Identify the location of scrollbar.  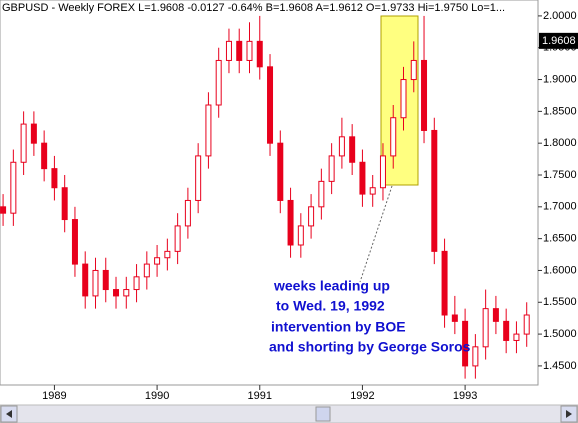
(289, 413).